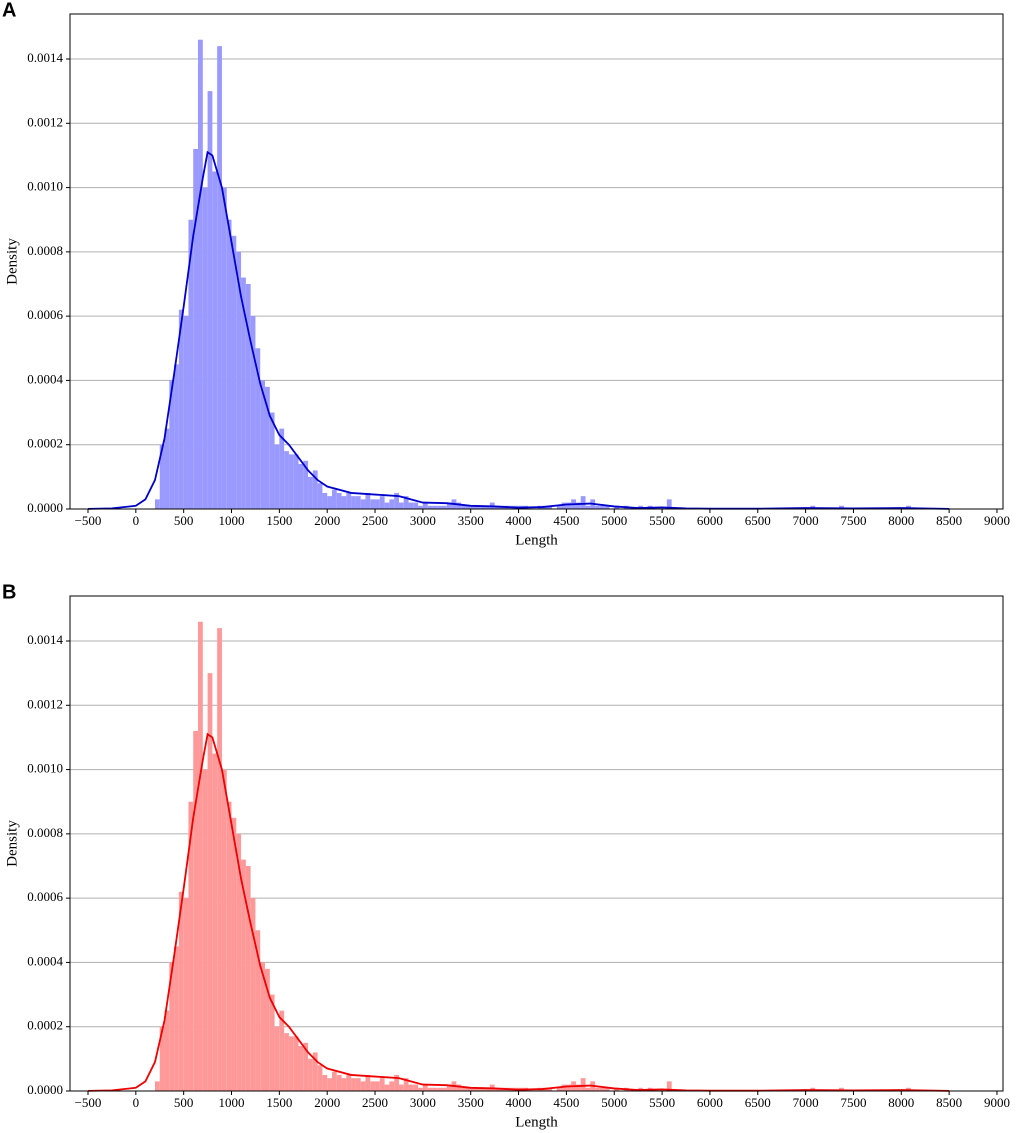  What do you see at coordinates (375, 1102) in the screenshot?
I see `x-tick-label: 2500` at bounding box center [375, 1102].